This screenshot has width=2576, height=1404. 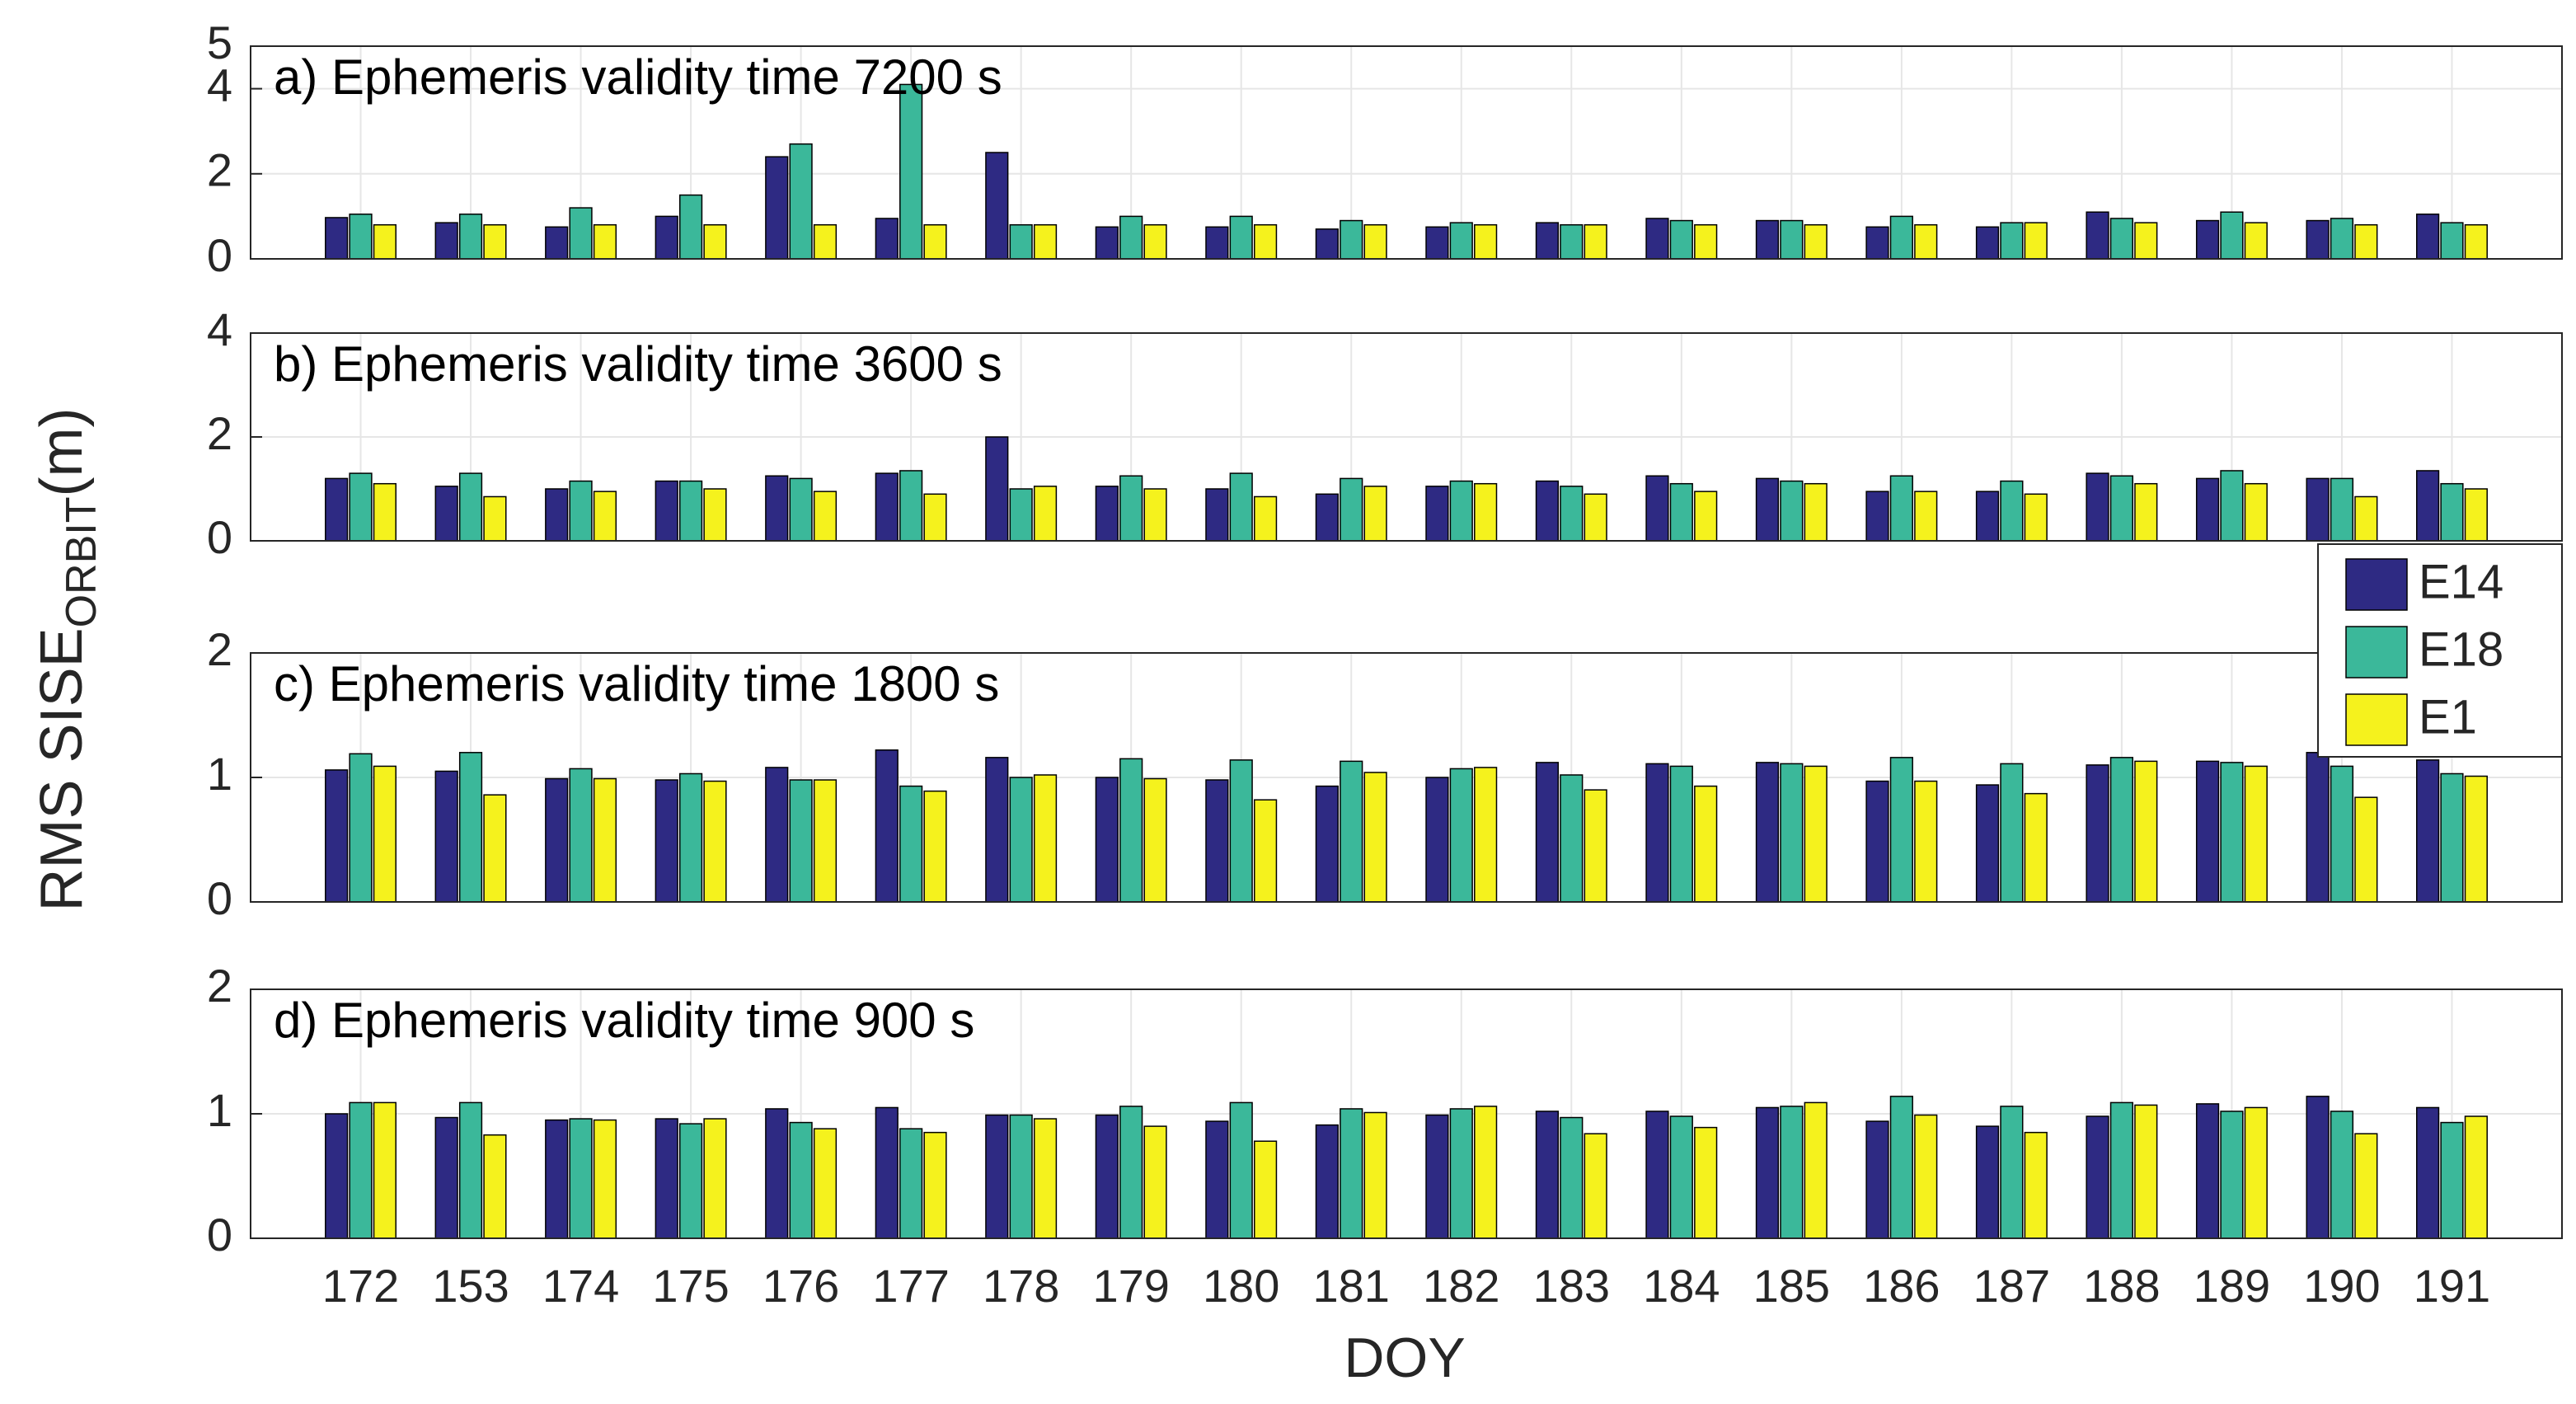 What do you see at coordinates (1241, 1286) in the screenshot?
I see `x-tick-label: 180` at bounding box center [1241, 1286].